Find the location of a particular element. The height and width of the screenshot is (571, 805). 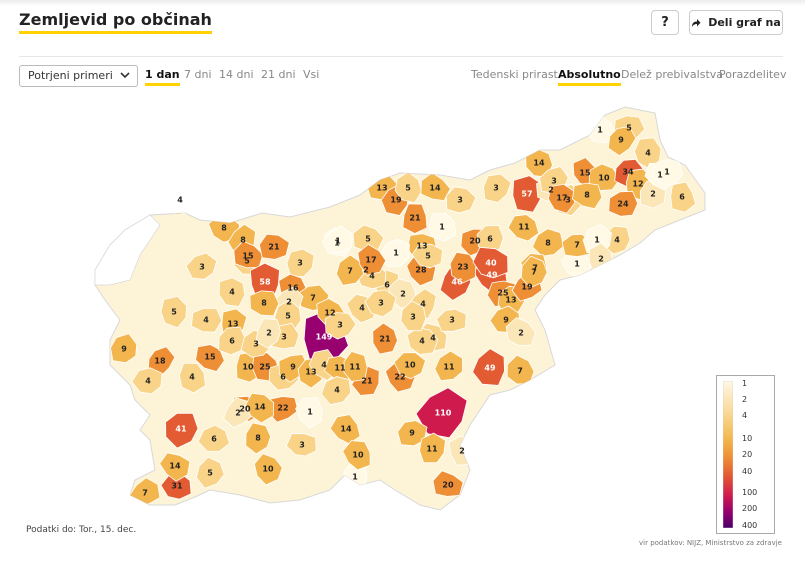

share-button: Deli graf na is located at coordinates (736, 22).